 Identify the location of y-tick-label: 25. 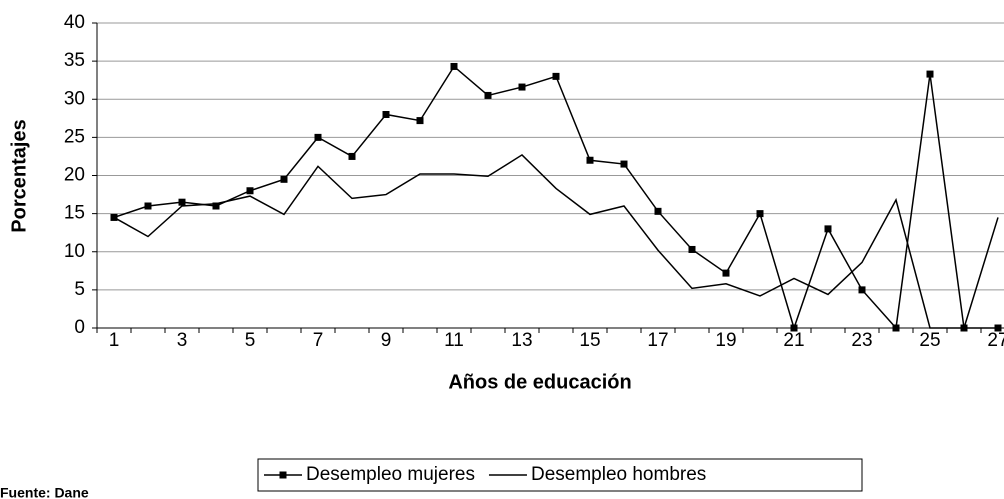
(74, 136).